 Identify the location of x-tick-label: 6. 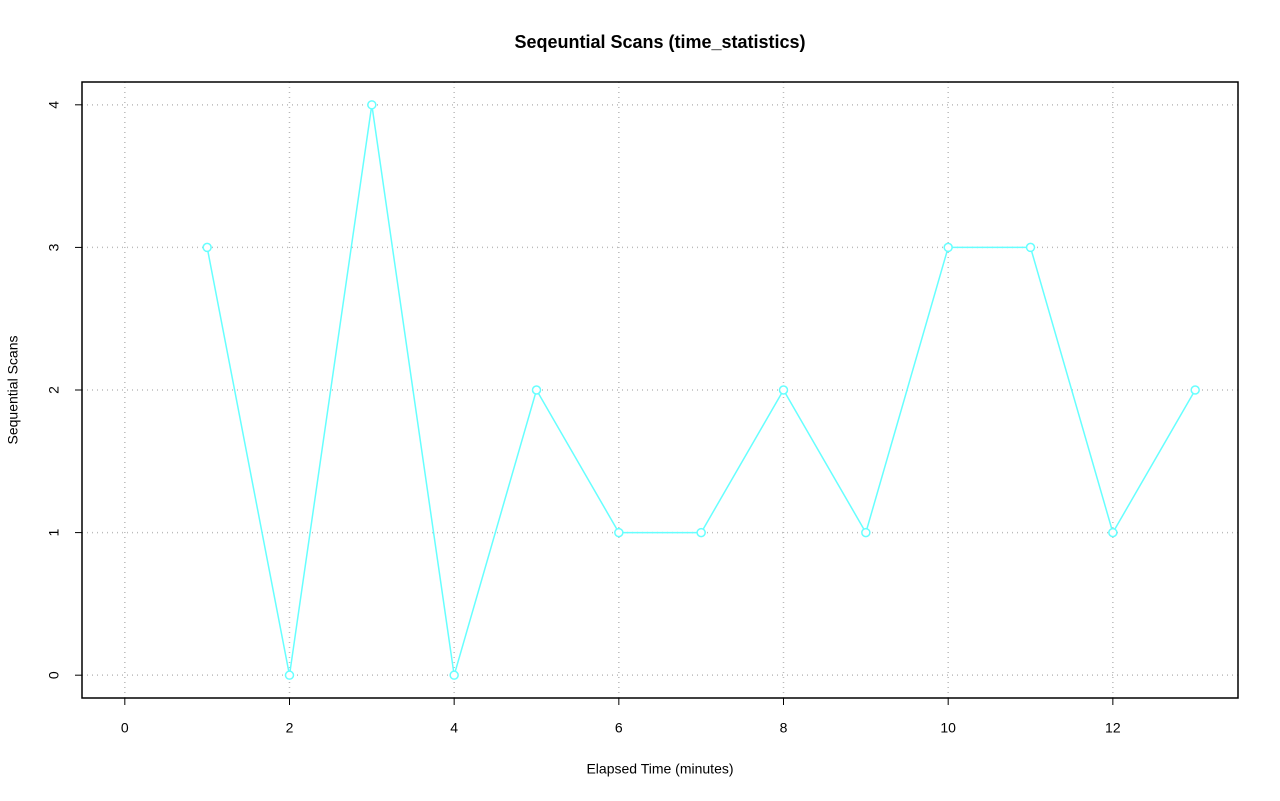
(619, 728).